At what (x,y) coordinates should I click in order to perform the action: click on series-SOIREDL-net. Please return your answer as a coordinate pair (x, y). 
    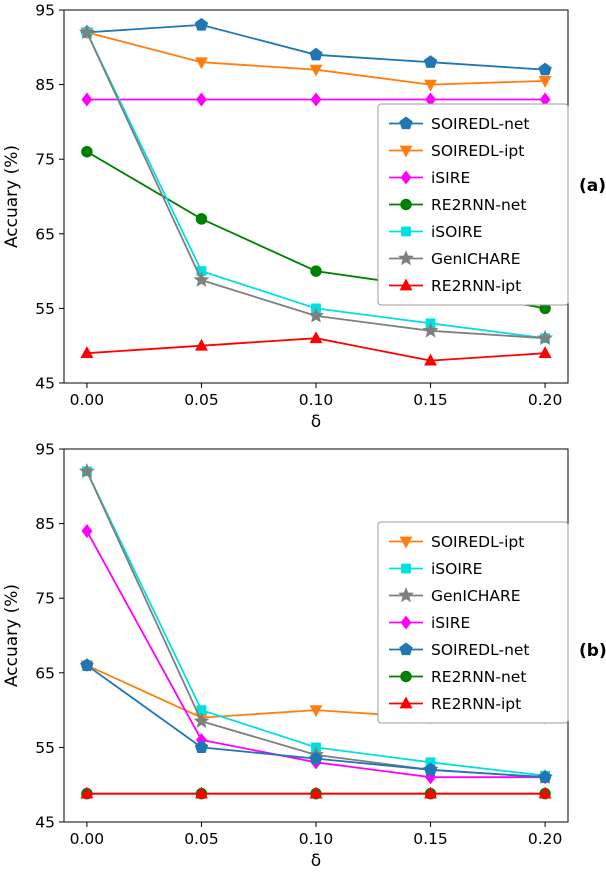
    Looking at the image, I should click on (316, 720).